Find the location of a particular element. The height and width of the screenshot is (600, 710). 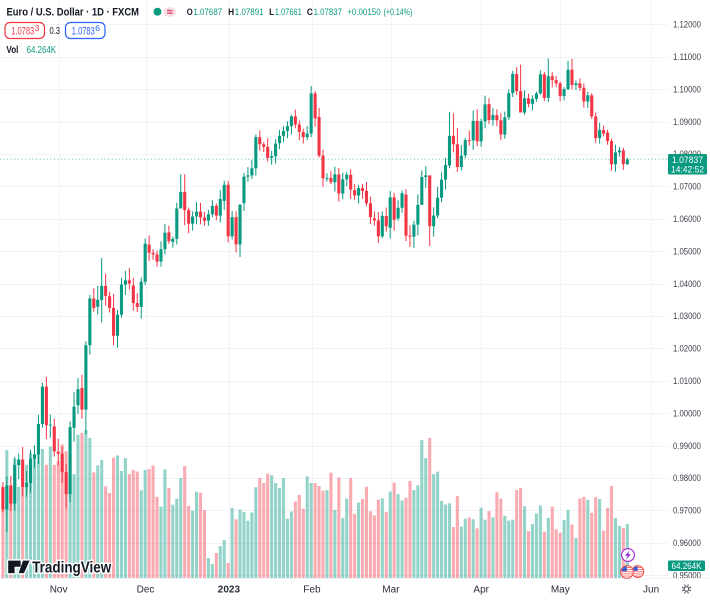

svg-text: 0.98000 is located at coordinates (687, 478).